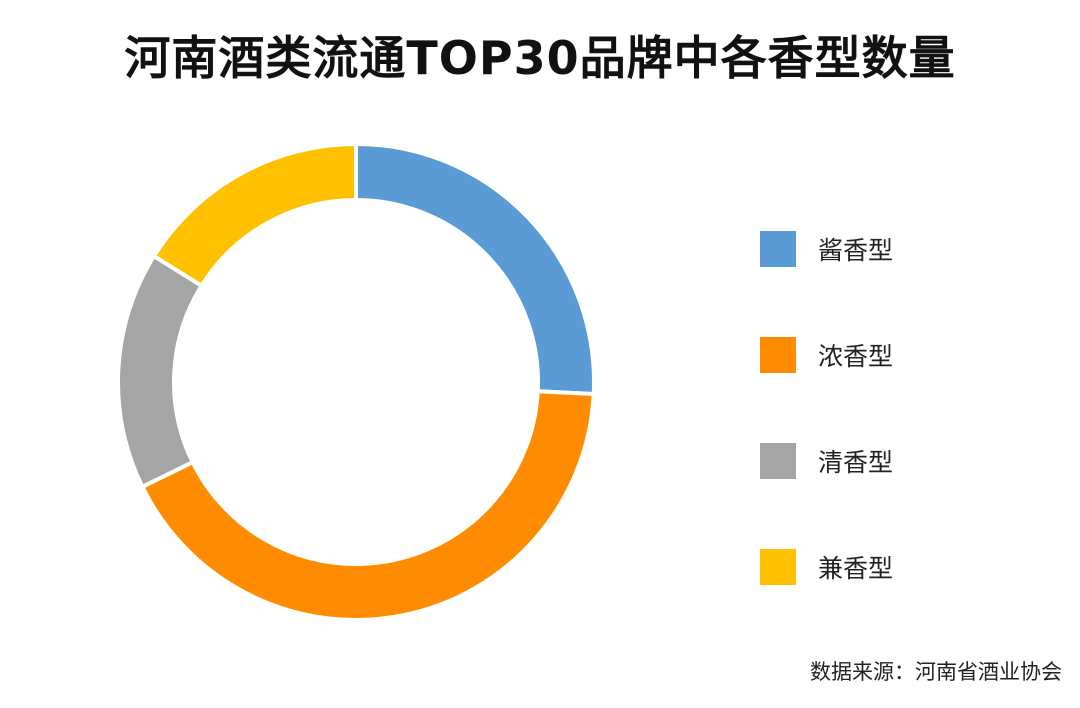 The height and width of the screenshot is (708, 1080). What do you see at coordinates (856, 250) in the screenshot?
I see `legend-label-jiangxiang: 酱香型` at bounding box center [856, 250].